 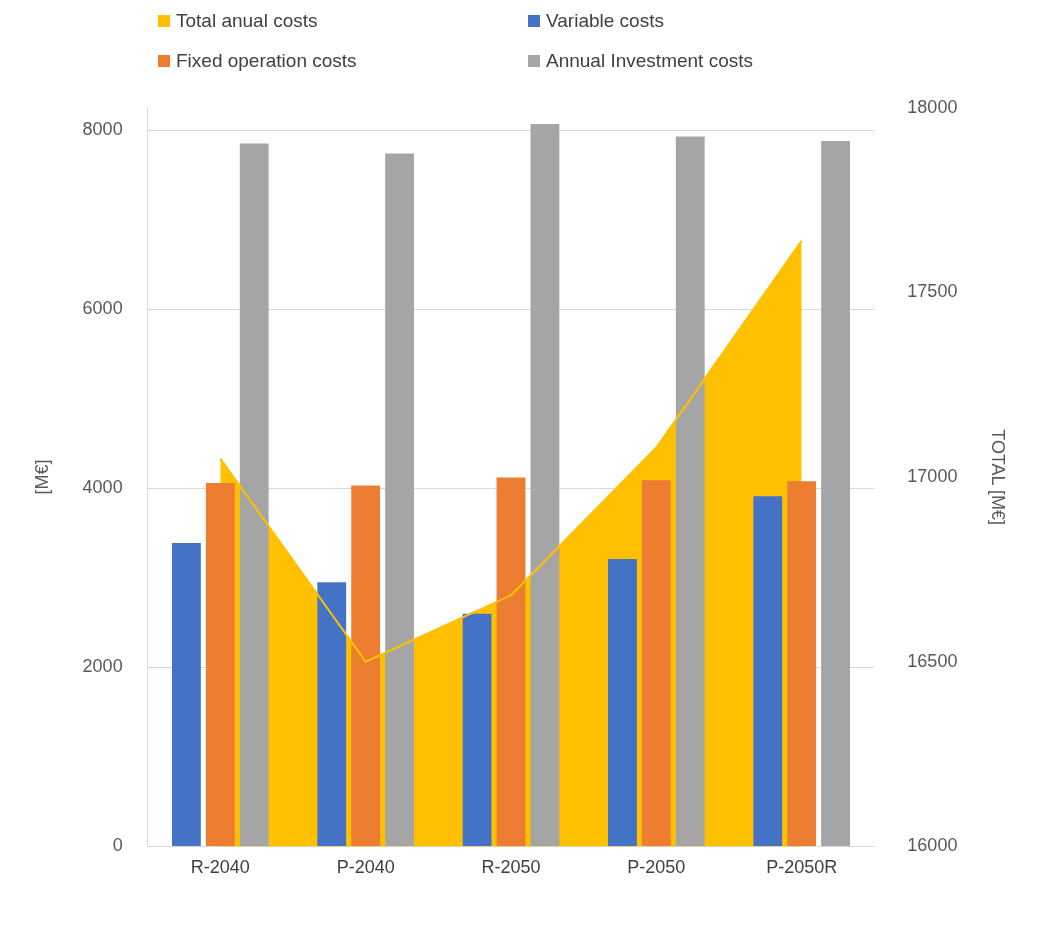 I want to click on y2-tick-label: 16500, so click(x=932, y=660).